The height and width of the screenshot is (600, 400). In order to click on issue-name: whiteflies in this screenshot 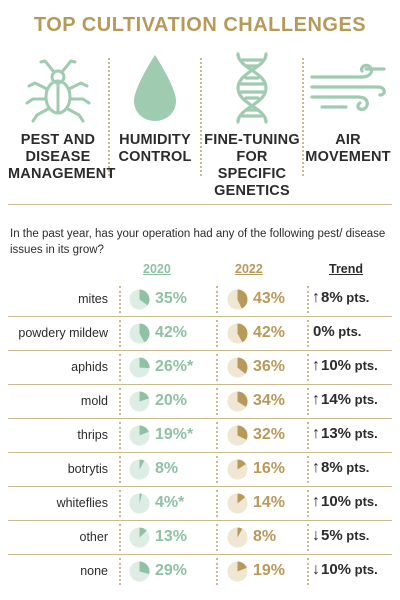, I will do `click(82, 503)`.